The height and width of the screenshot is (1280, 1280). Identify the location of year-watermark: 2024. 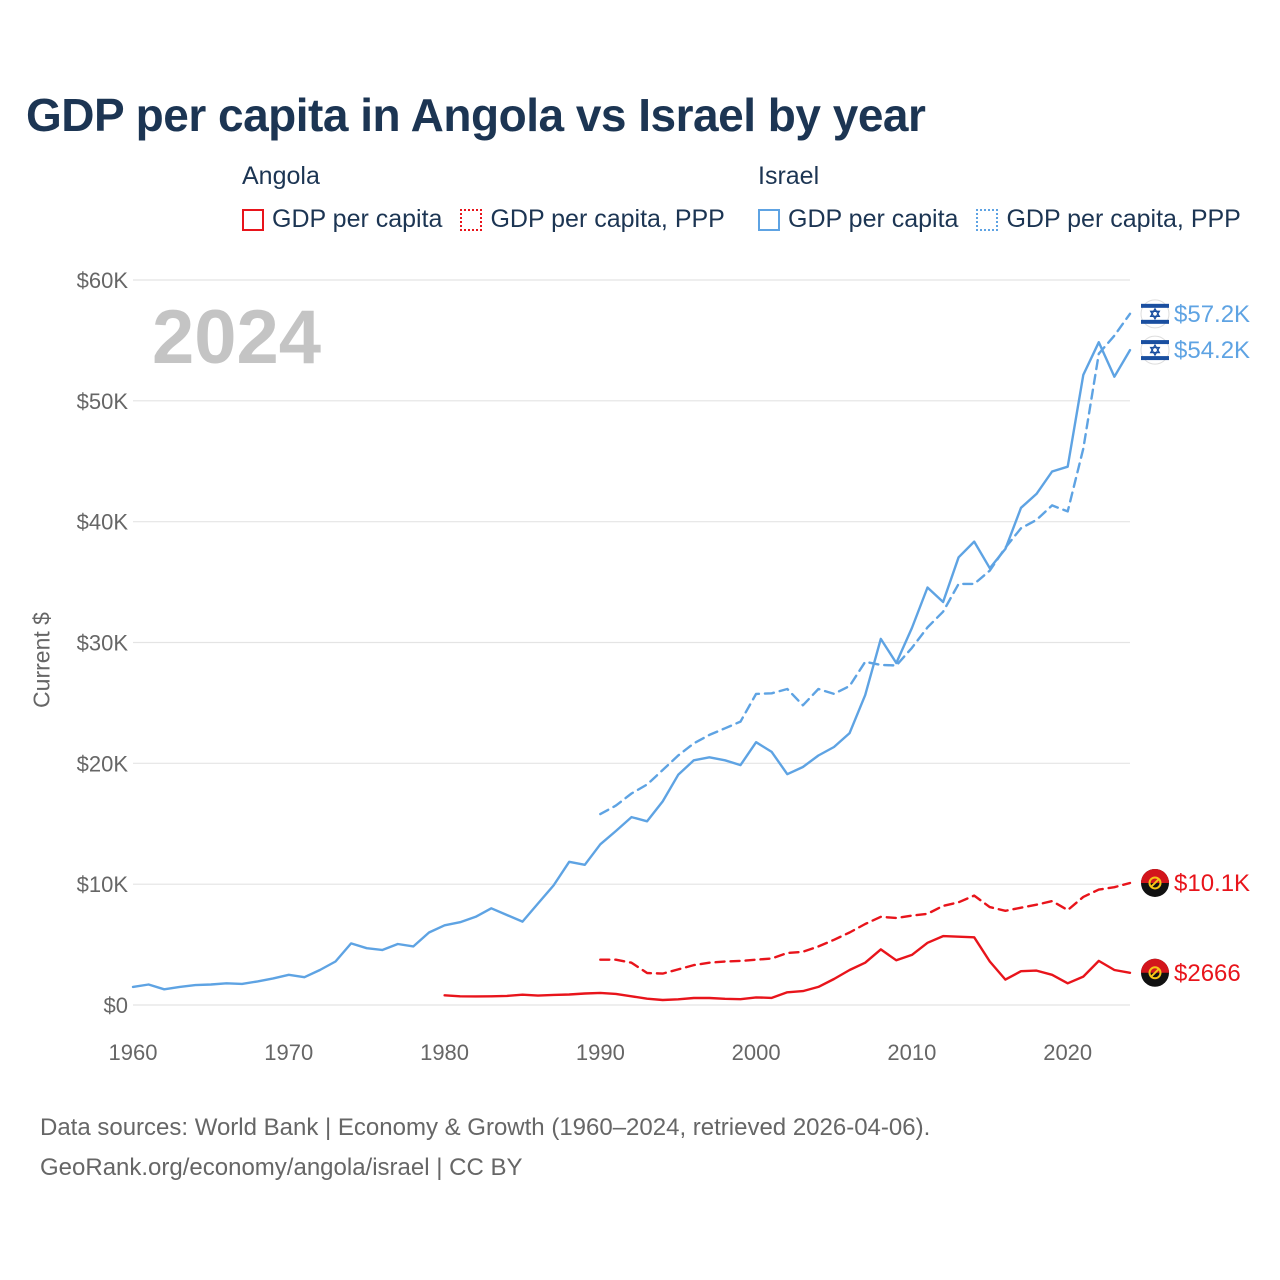
(237, 337).